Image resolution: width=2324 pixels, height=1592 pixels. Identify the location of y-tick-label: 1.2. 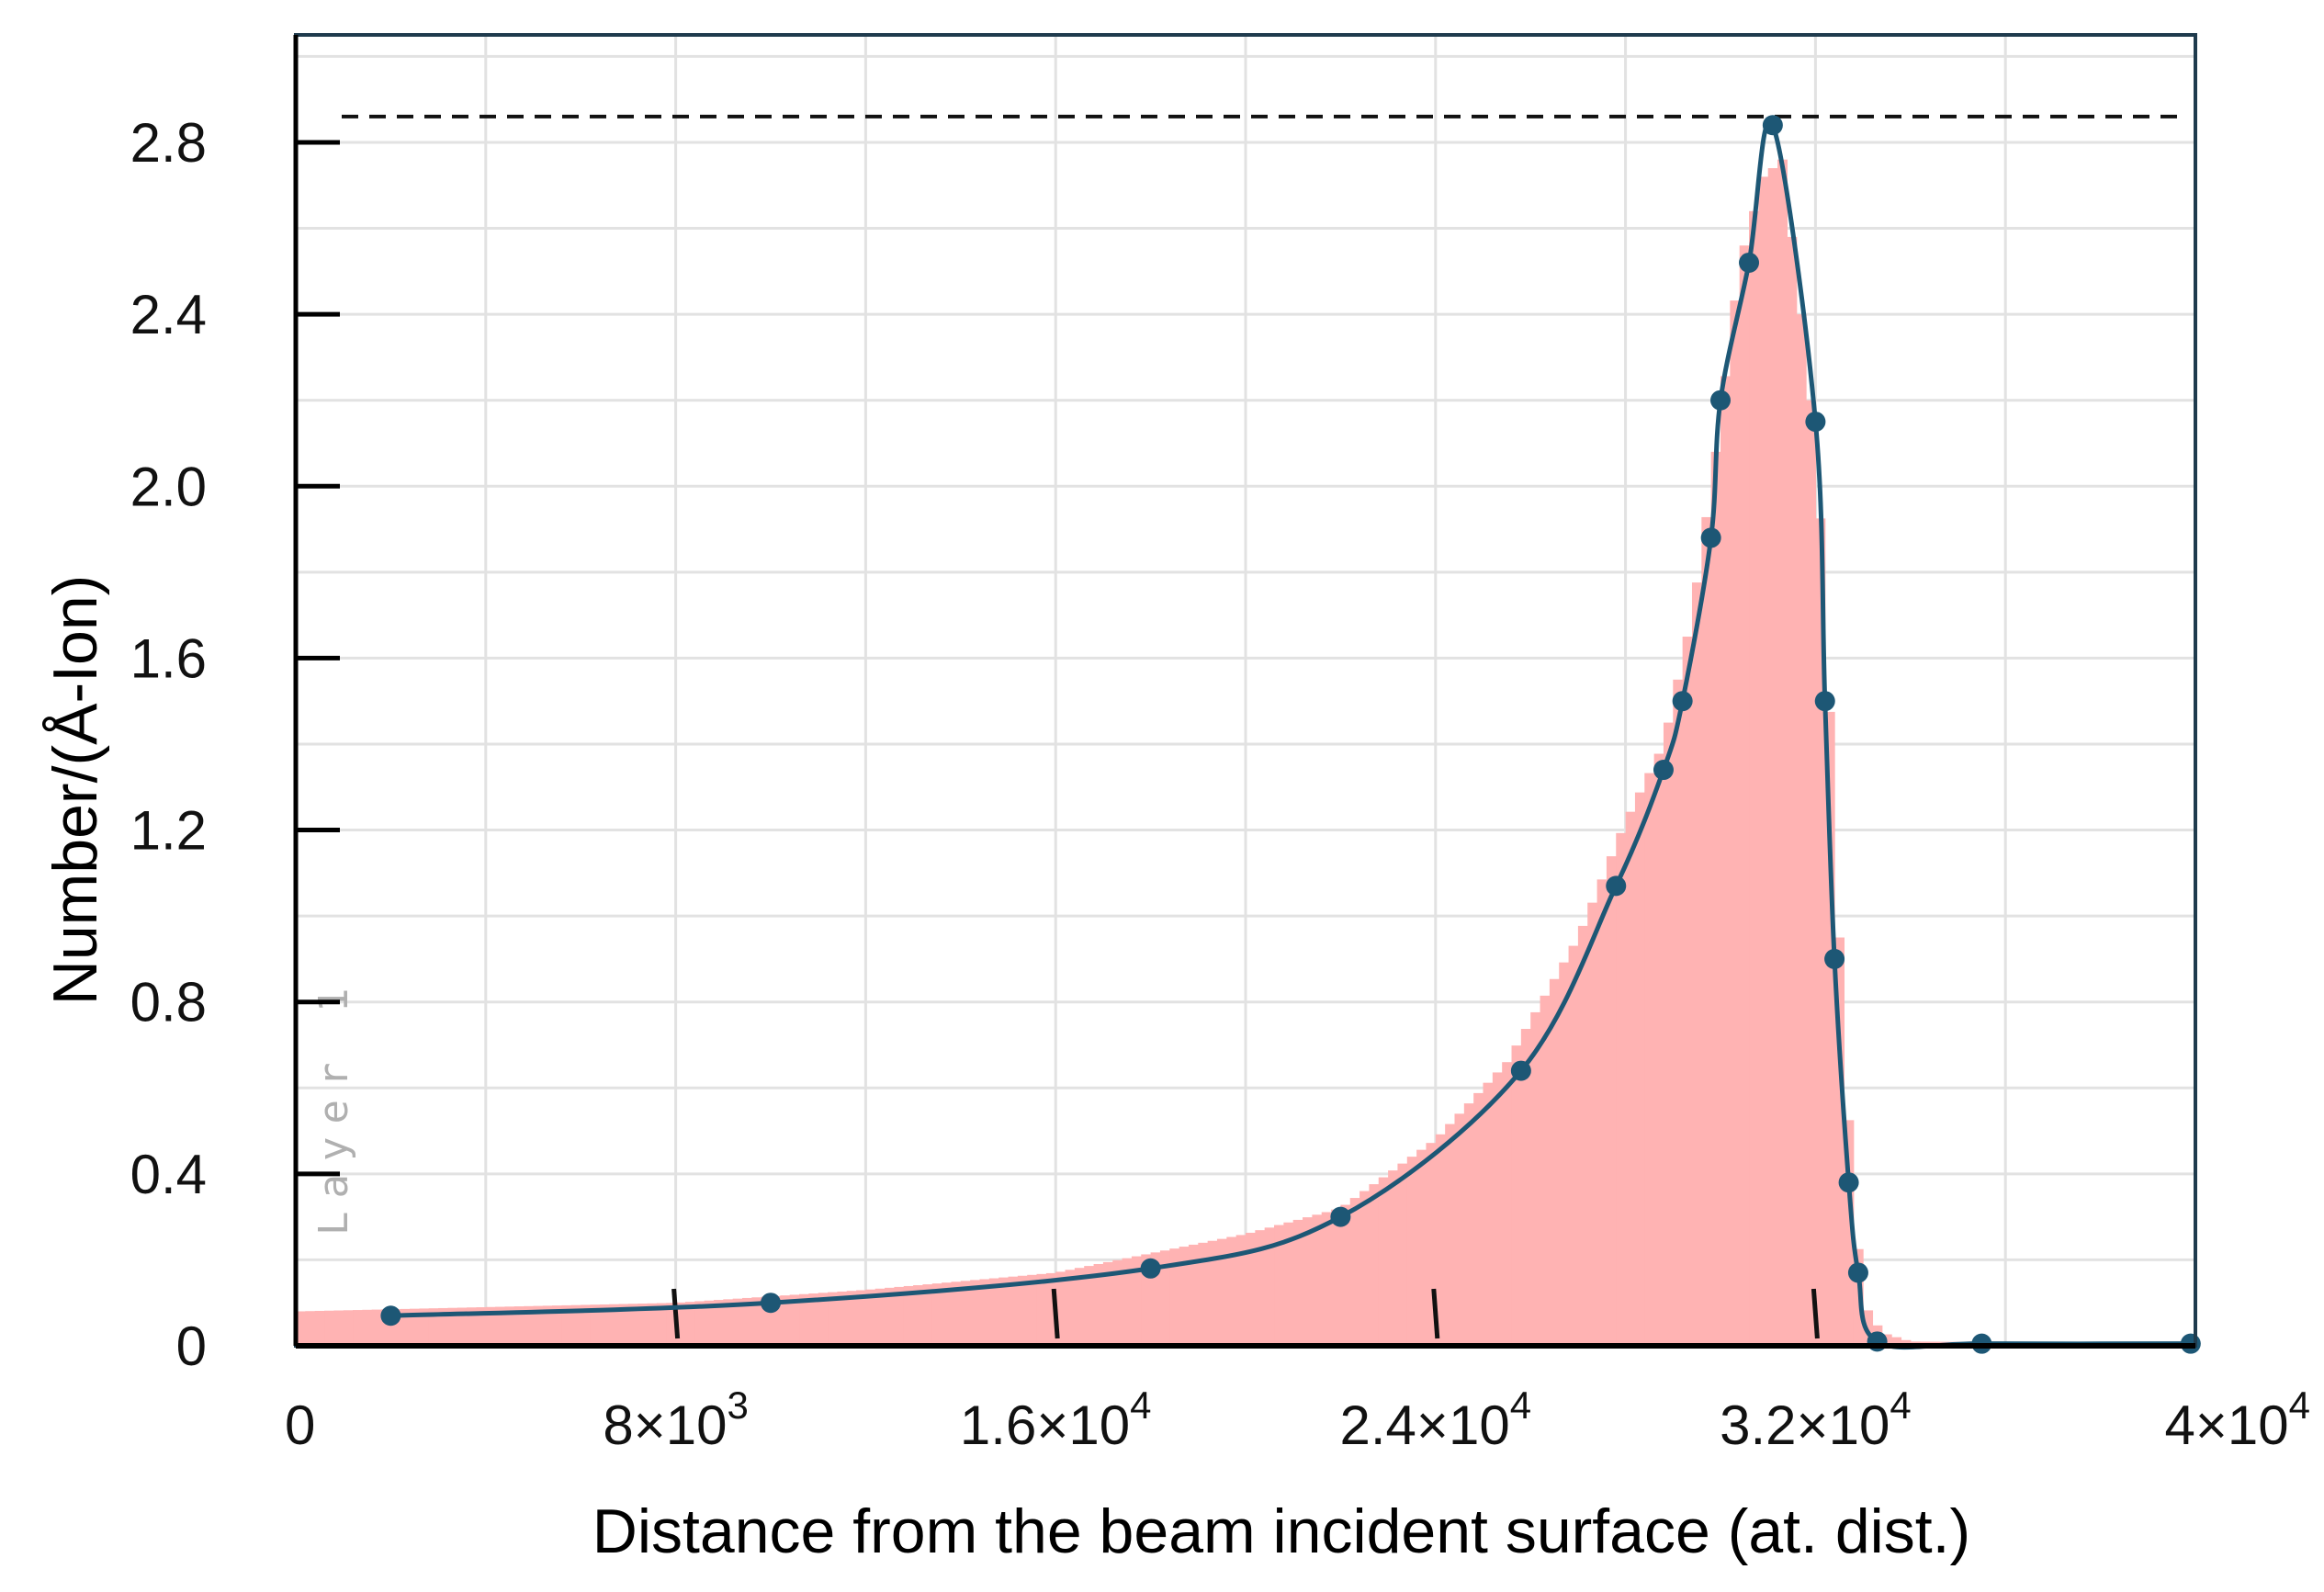
(168, 831).